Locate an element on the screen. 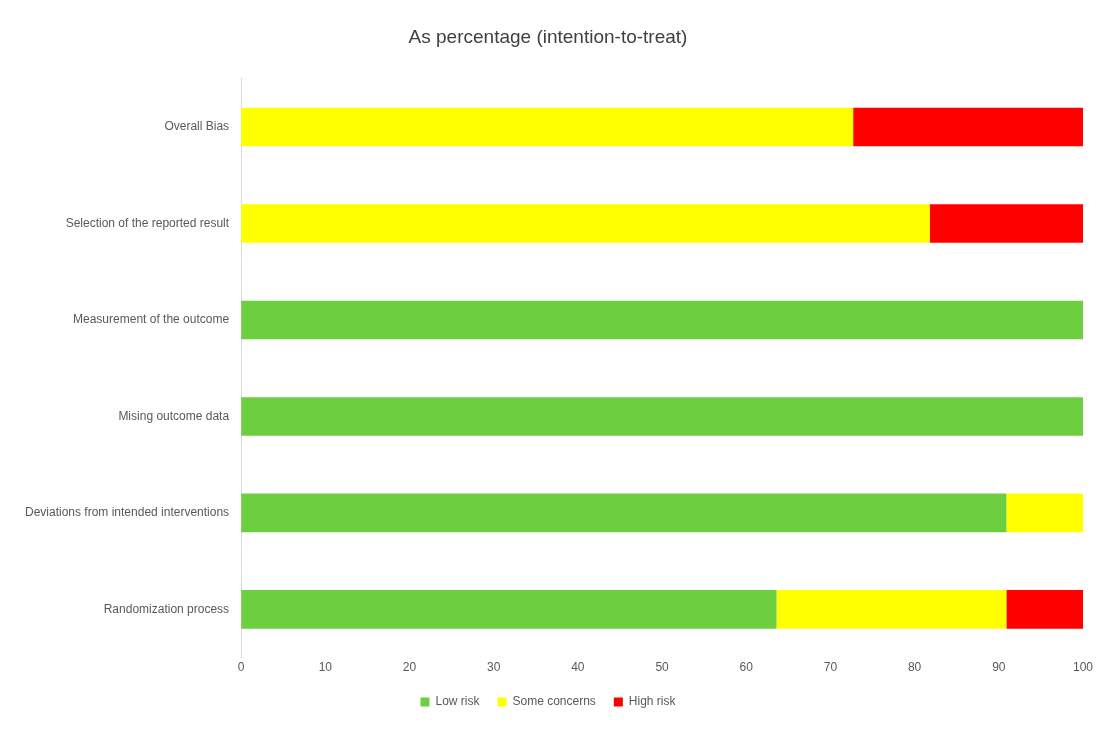 Image resolution: width=1115 pixels, height=731 pixels. x-tick-label: 70 is located at coordinates (830, 667).